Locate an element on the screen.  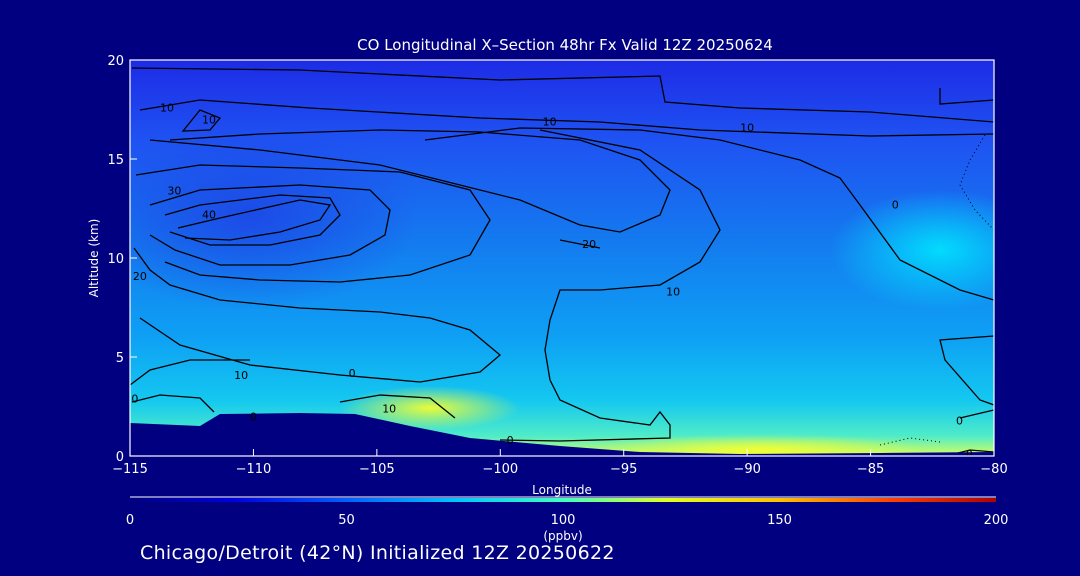
colorbar-tick-label: 0 is located at coordinates (130, 520).